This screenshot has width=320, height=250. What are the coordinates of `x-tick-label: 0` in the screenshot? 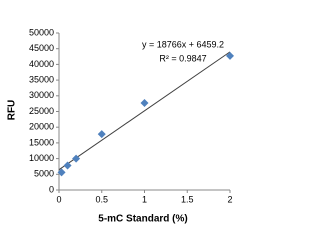 It's located at (58, 199).